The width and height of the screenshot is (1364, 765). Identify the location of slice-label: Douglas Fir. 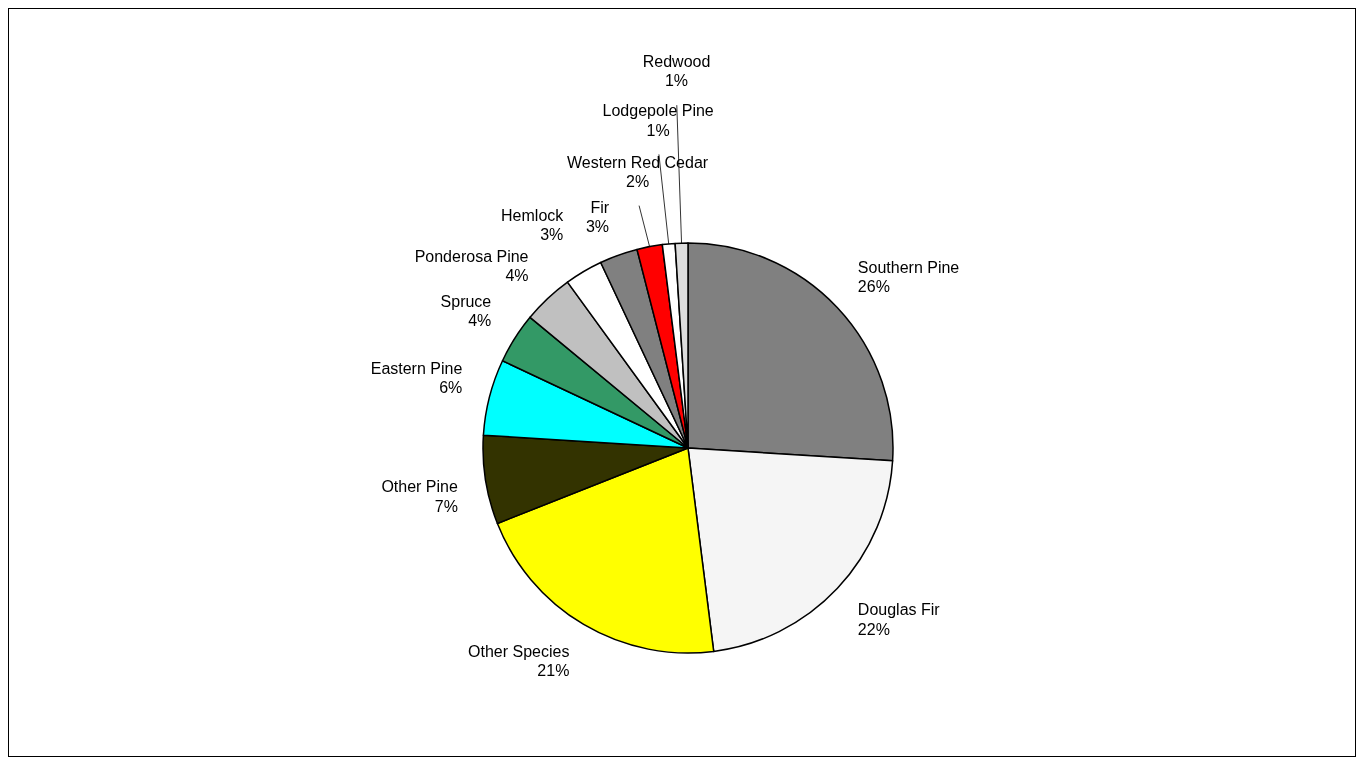
(899, 610).